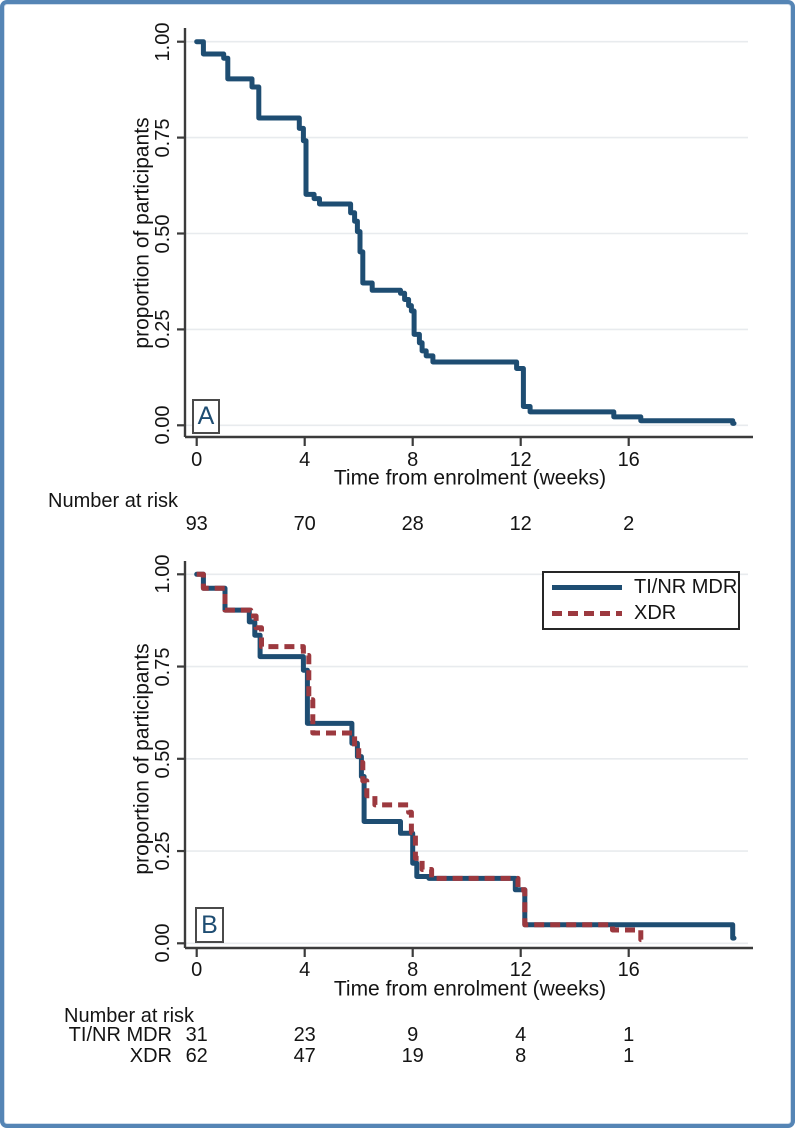 The image size is (795, 1128). I want to click on at-risk-value: 31, so click(196, 1035).